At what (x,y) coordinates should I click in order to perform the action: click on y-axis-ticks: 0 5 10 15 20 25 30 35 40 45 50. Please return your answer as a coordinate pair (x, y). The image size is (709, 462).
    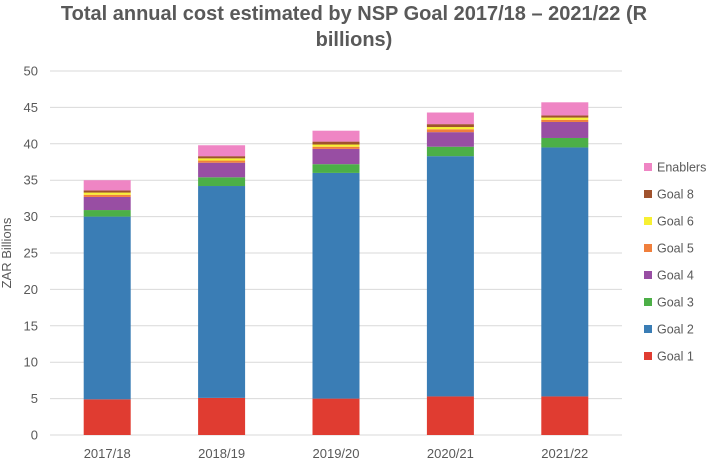
    Looking at the image, I should click on (31, 253).